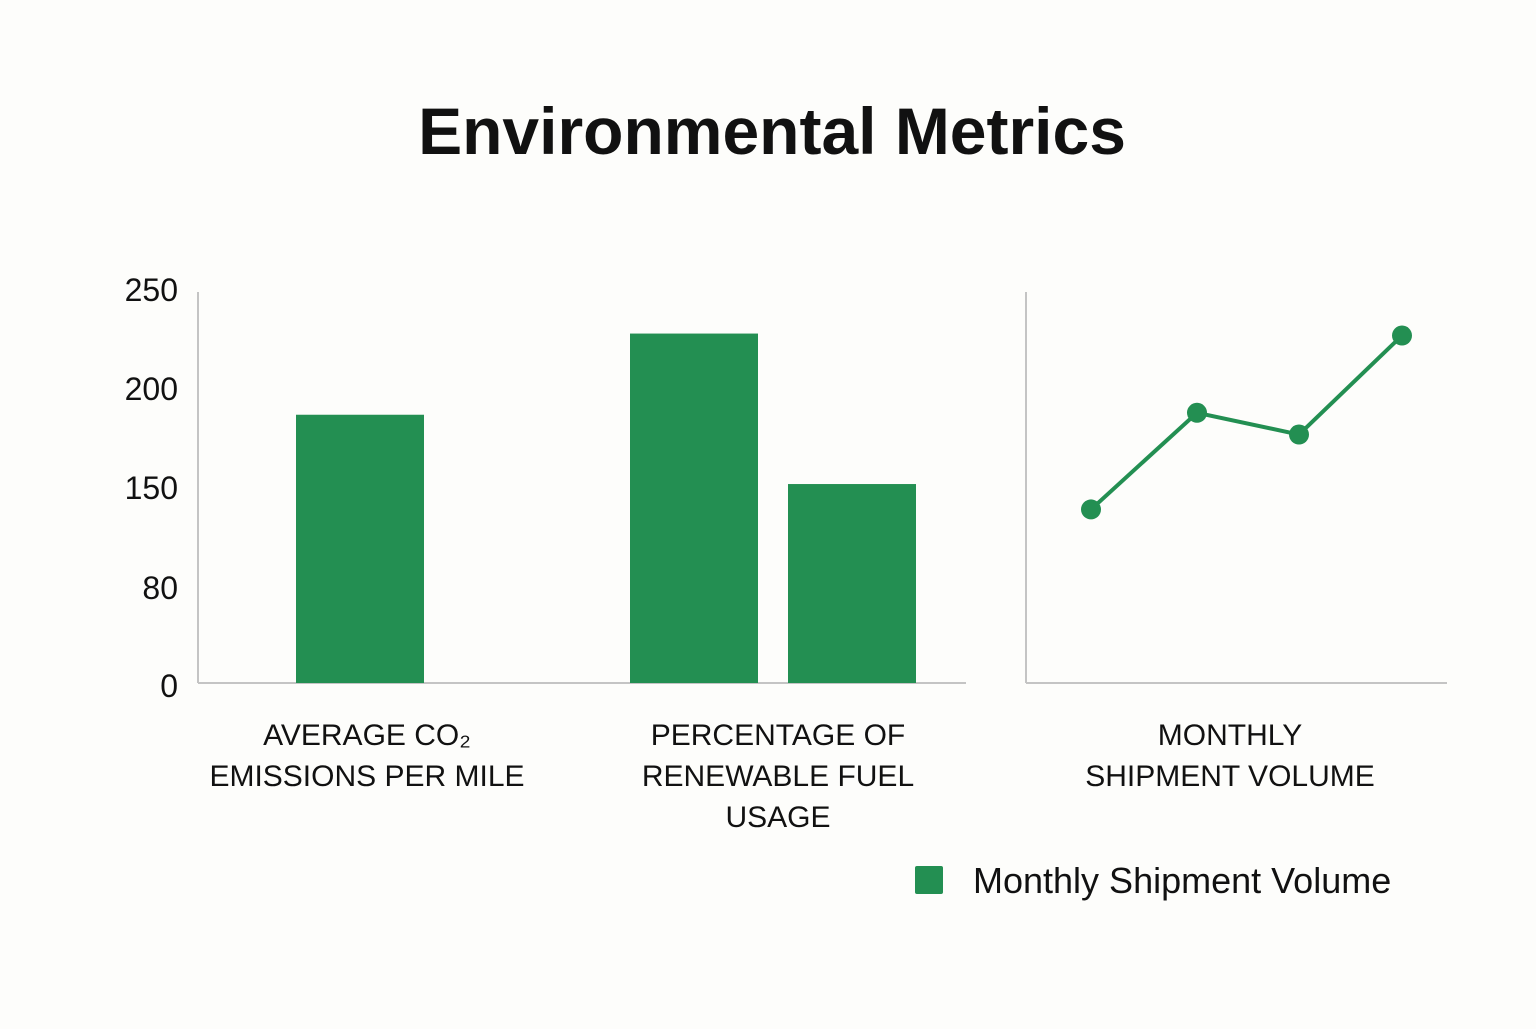 The width and height of the screenshot is (1536, 1029). Describe the element at coordinates (151, 290) in the screenshot. I see `y-tick-label: 250` at that location.